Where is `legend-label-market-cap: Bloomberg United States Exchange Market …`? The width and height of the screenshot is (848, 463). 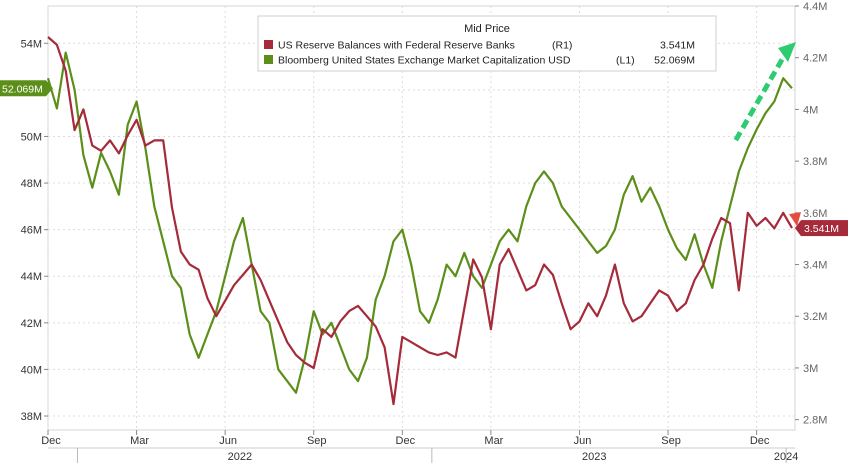 legend-label-market-cap: Bloomberg United States Exchange Market … is located at coordinates (424, 61).